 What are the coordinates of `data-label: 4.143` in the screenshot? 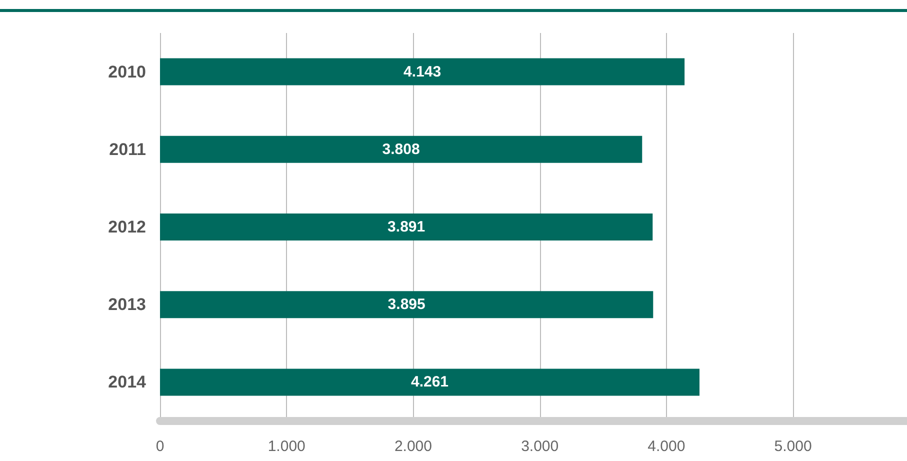 It's located at (423, 71).